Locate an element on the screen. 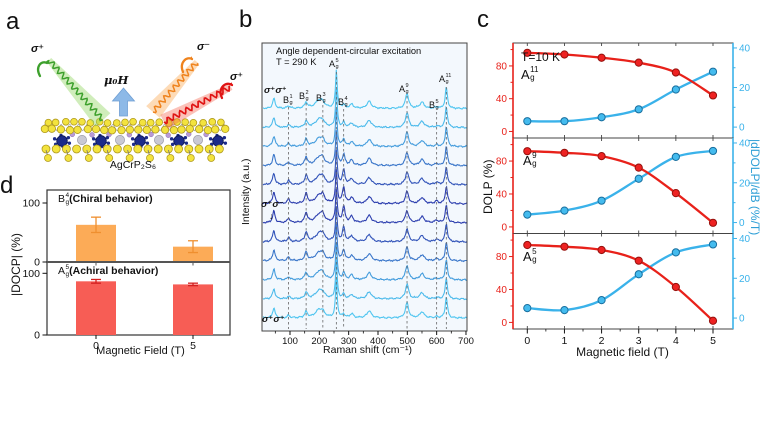 The width and height of the screenshot is (770, 434). raman-x-tick: 100 is located at coordinates (290, 341).